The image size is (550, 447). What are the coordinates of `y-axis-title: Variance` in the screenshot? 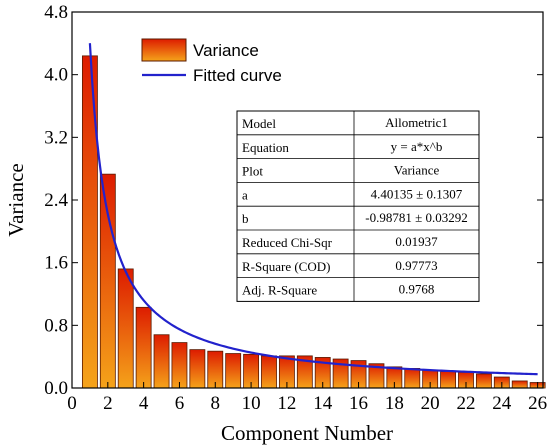 It's located at (16, 199).